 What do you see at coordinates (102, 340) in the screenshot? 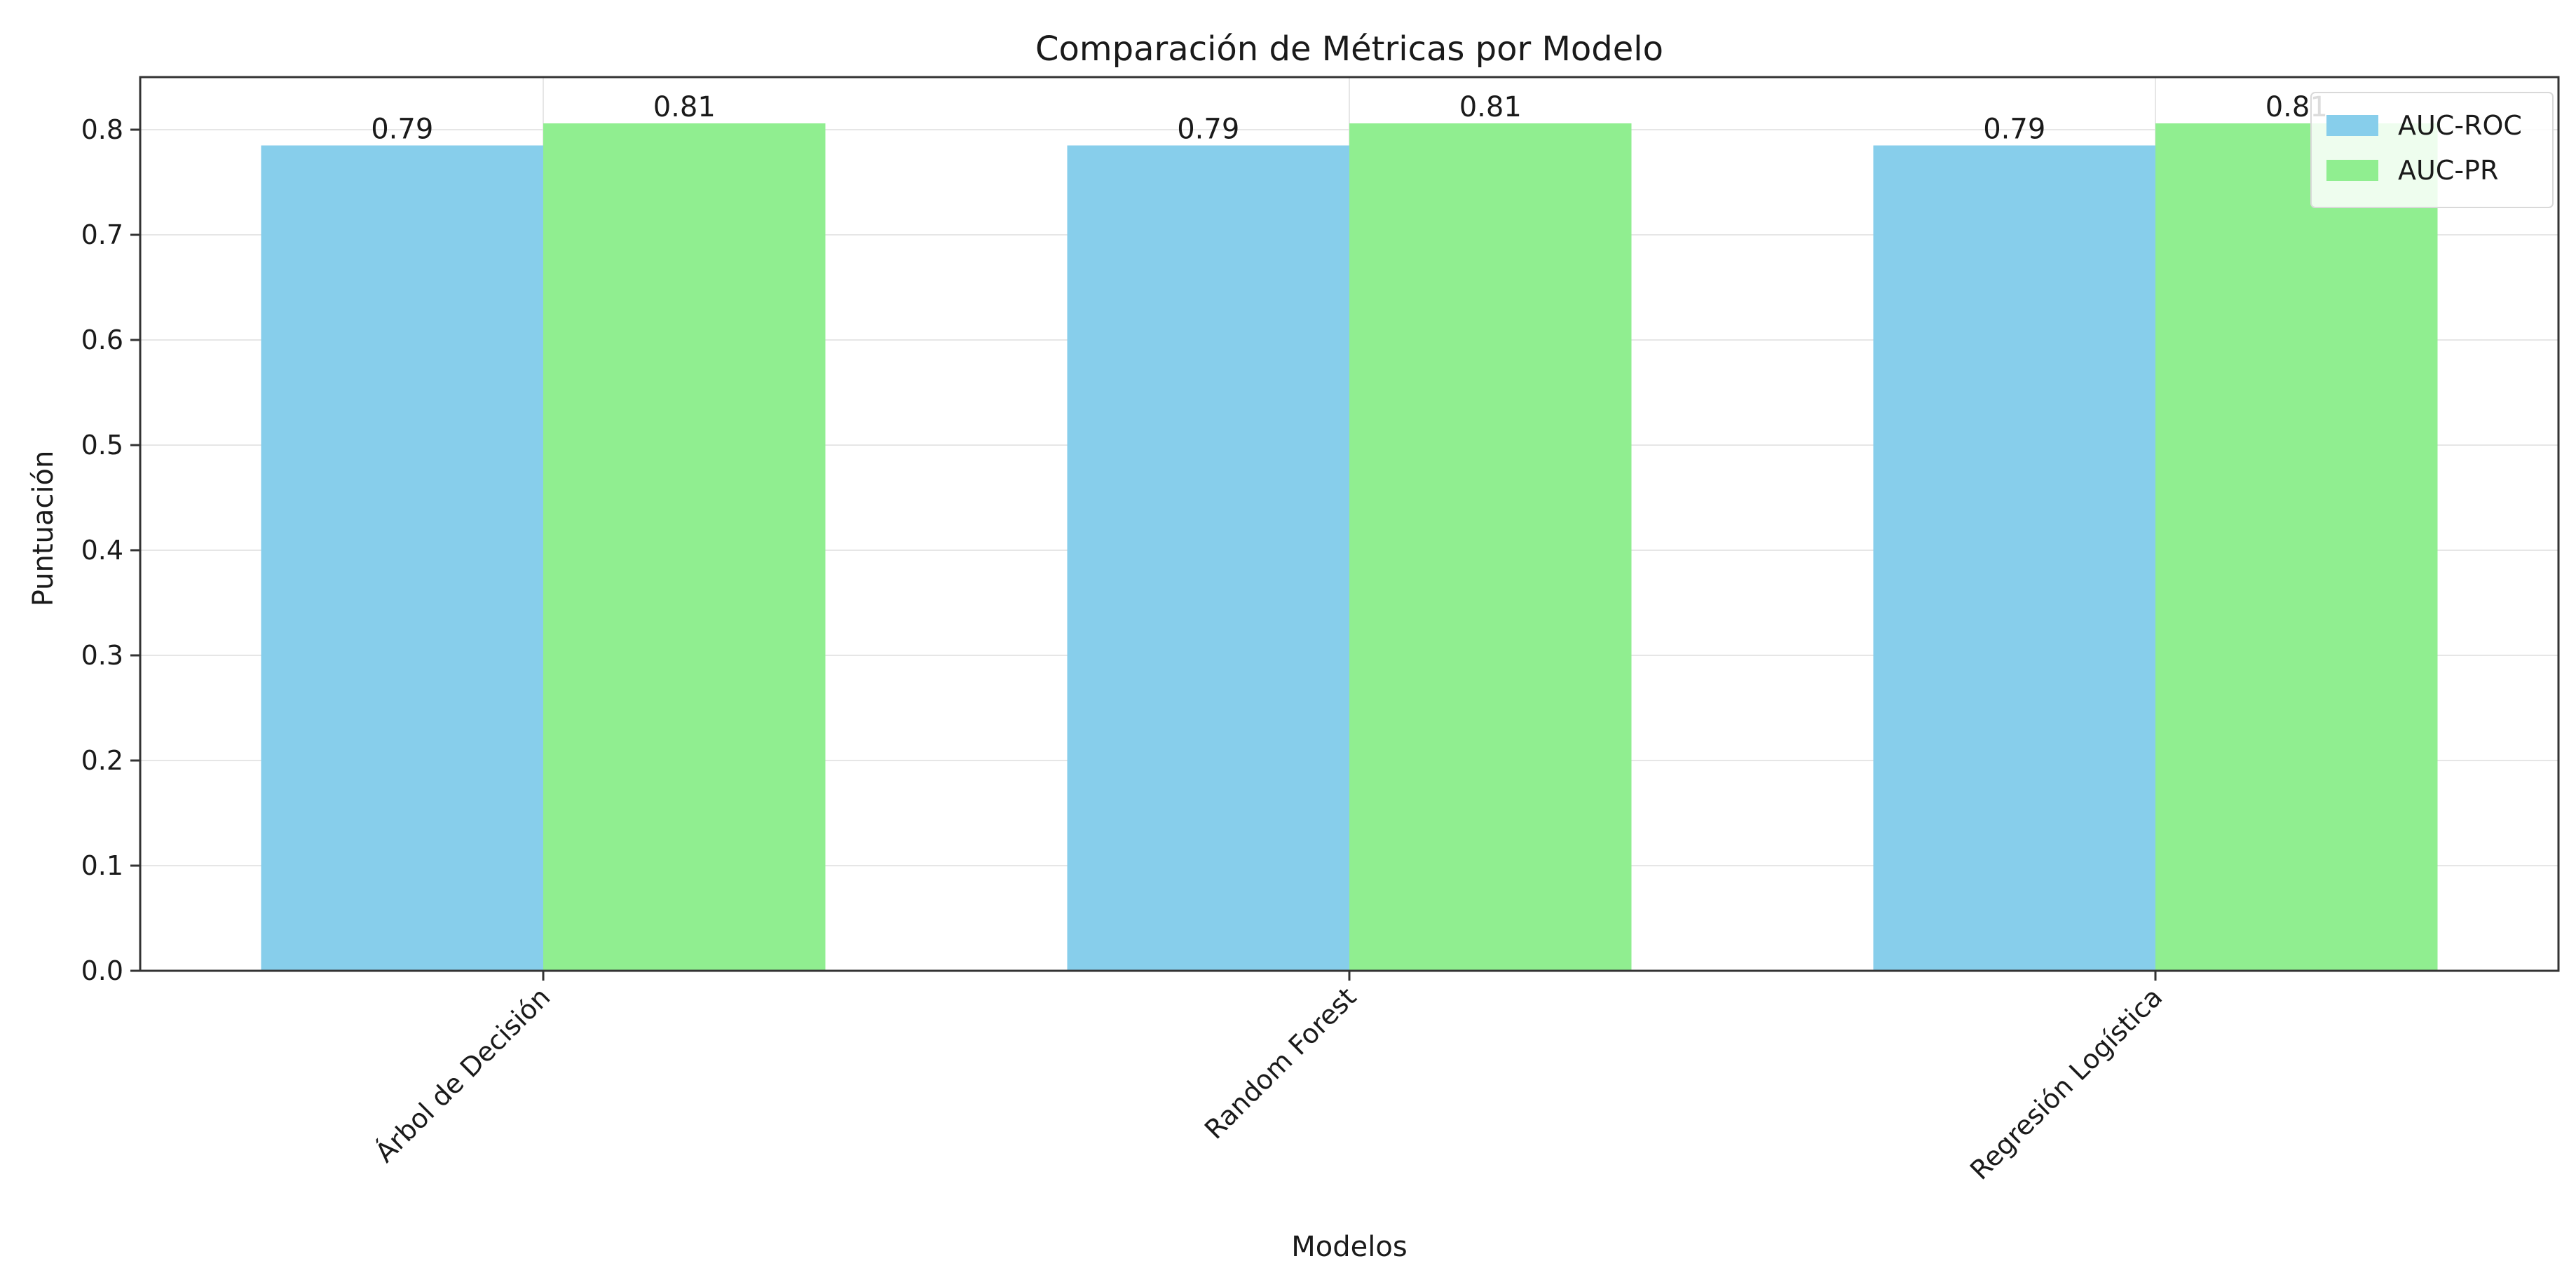
I see `y-tick-label: 0.6` at bounding box center [102, 340].